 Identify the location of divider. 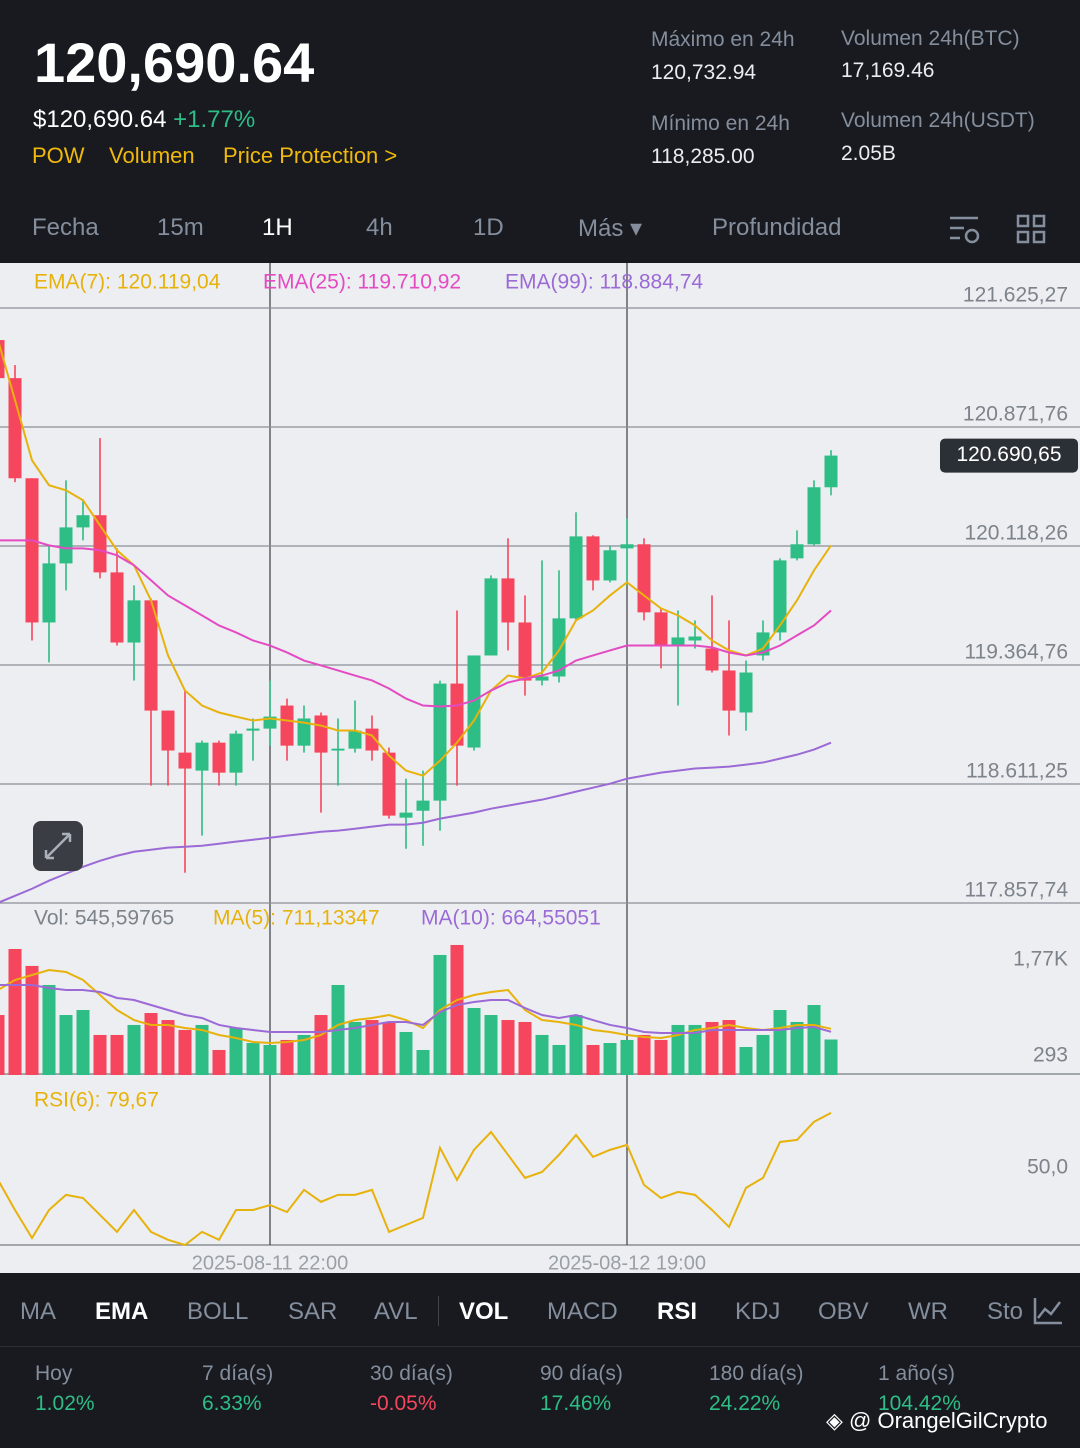
(540, 1346).